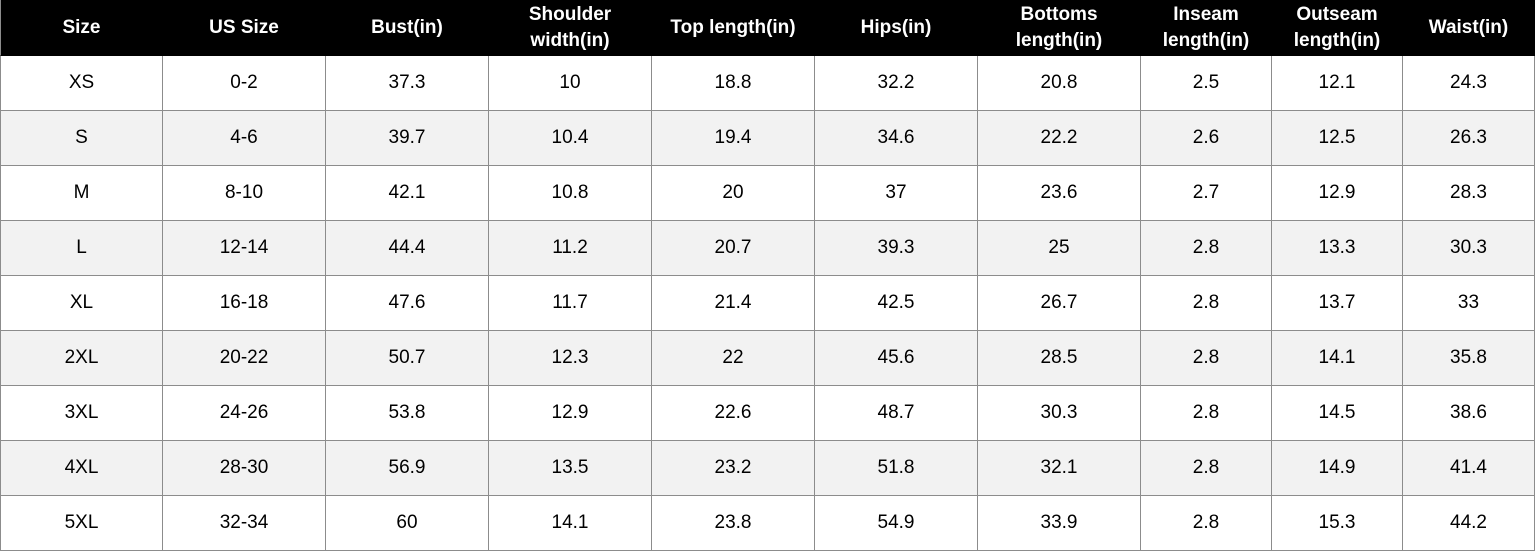 The width and height of the screenshot is (1535, 551). Describe the element at coordinates (1337, 83) in the screenshot. I see `table-cell: 12.1` at that location.